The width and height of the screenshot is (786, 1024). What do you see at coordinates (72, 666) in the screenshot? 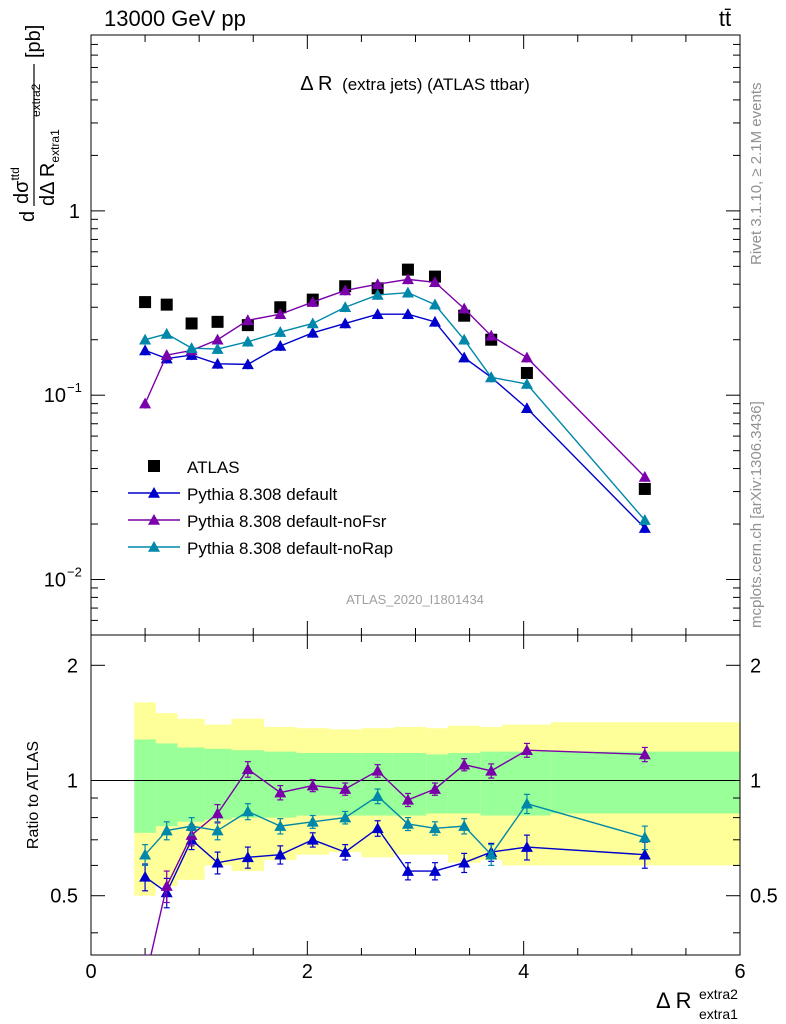
I see `y-tick-label-ratio: 2` at bounding box center [72, 666].